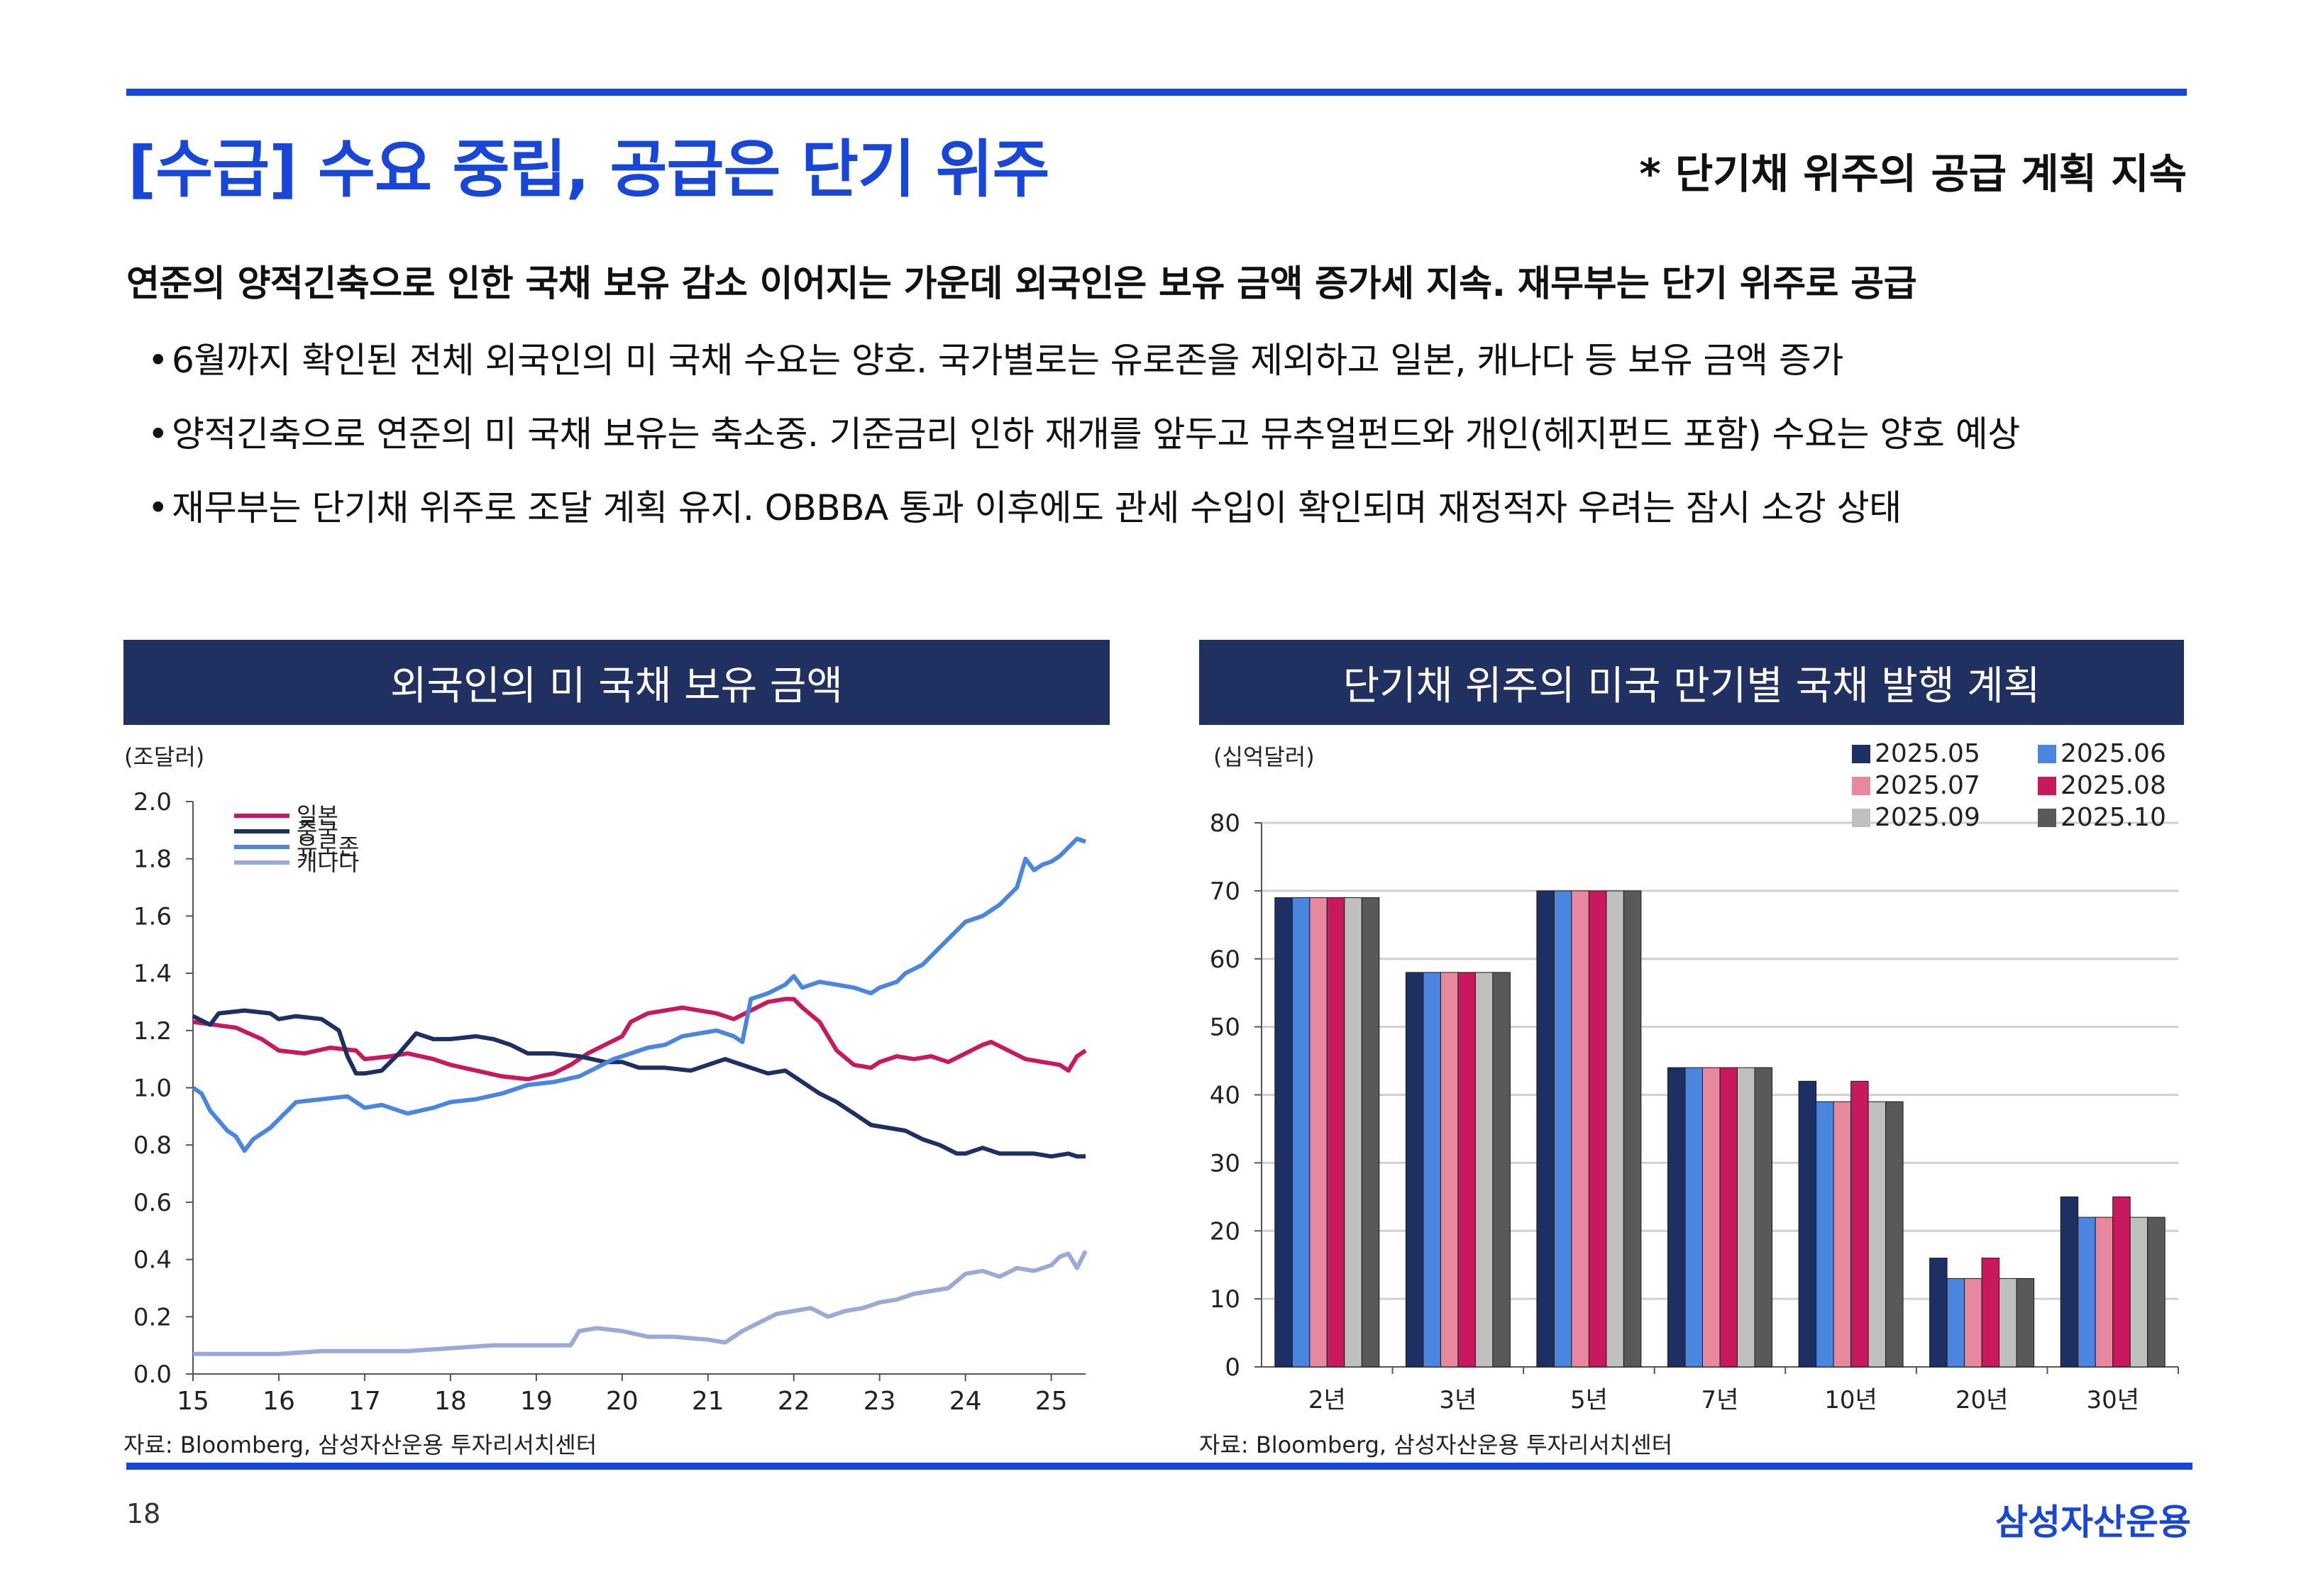  Describe the element at coordinates (1746, 1218) in the screenshot. I see `bar-2025.09-7년` at that location.